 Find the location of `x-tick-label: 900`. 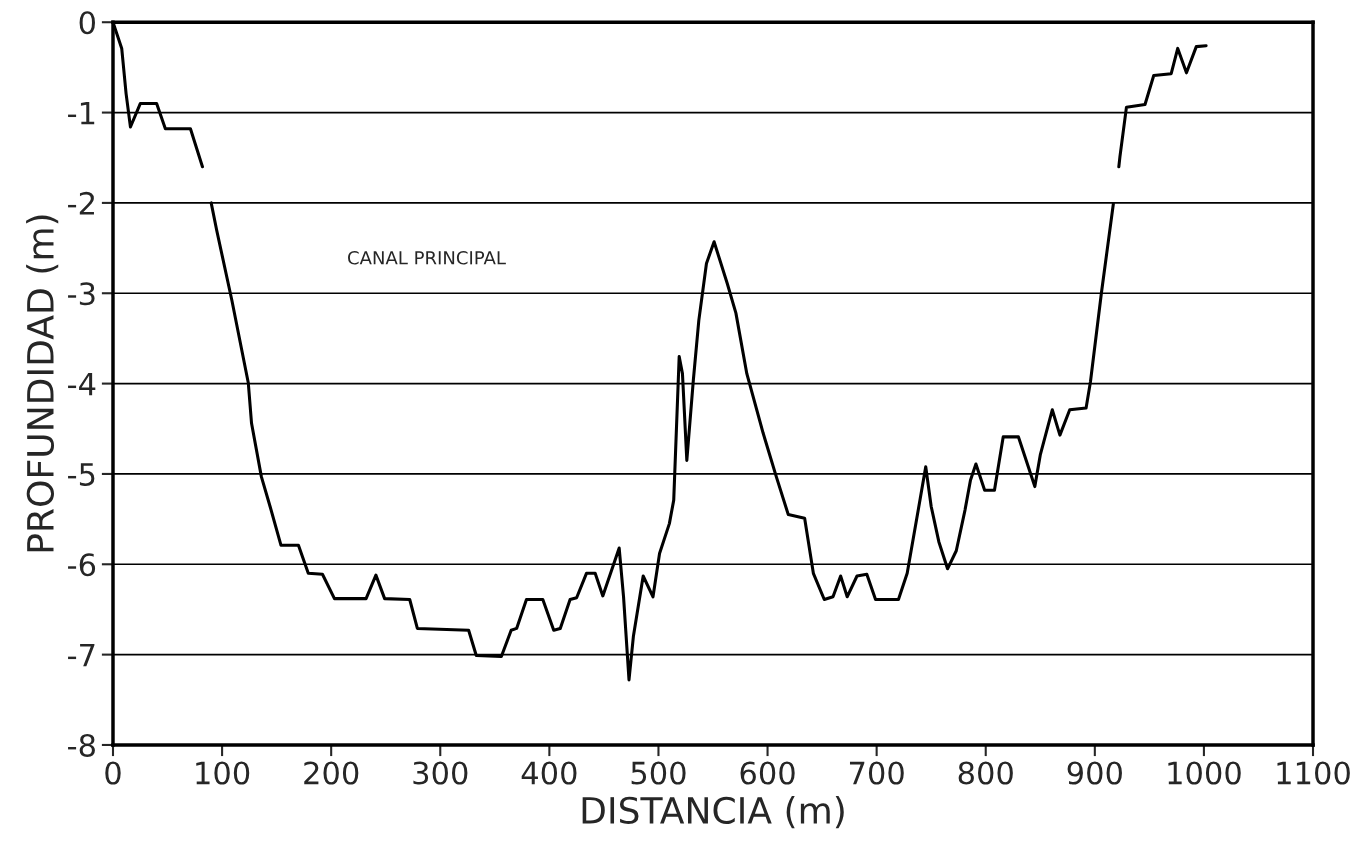

x-tick-label: 900 is located at coordinates (1094, 773).